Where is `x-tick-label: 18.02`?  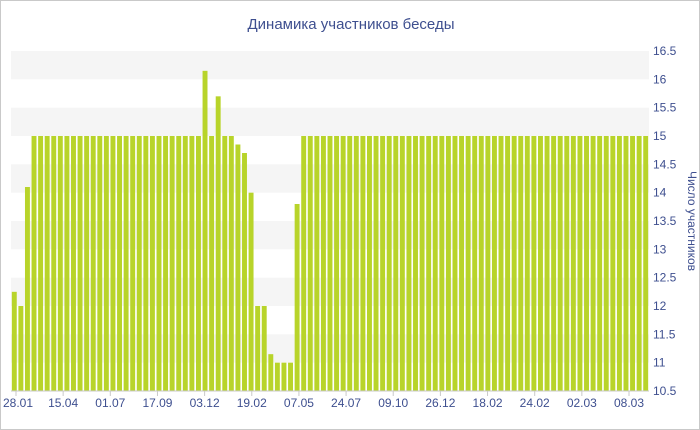 x-tick-label: 18.02 is located at coordinates (488, 403).